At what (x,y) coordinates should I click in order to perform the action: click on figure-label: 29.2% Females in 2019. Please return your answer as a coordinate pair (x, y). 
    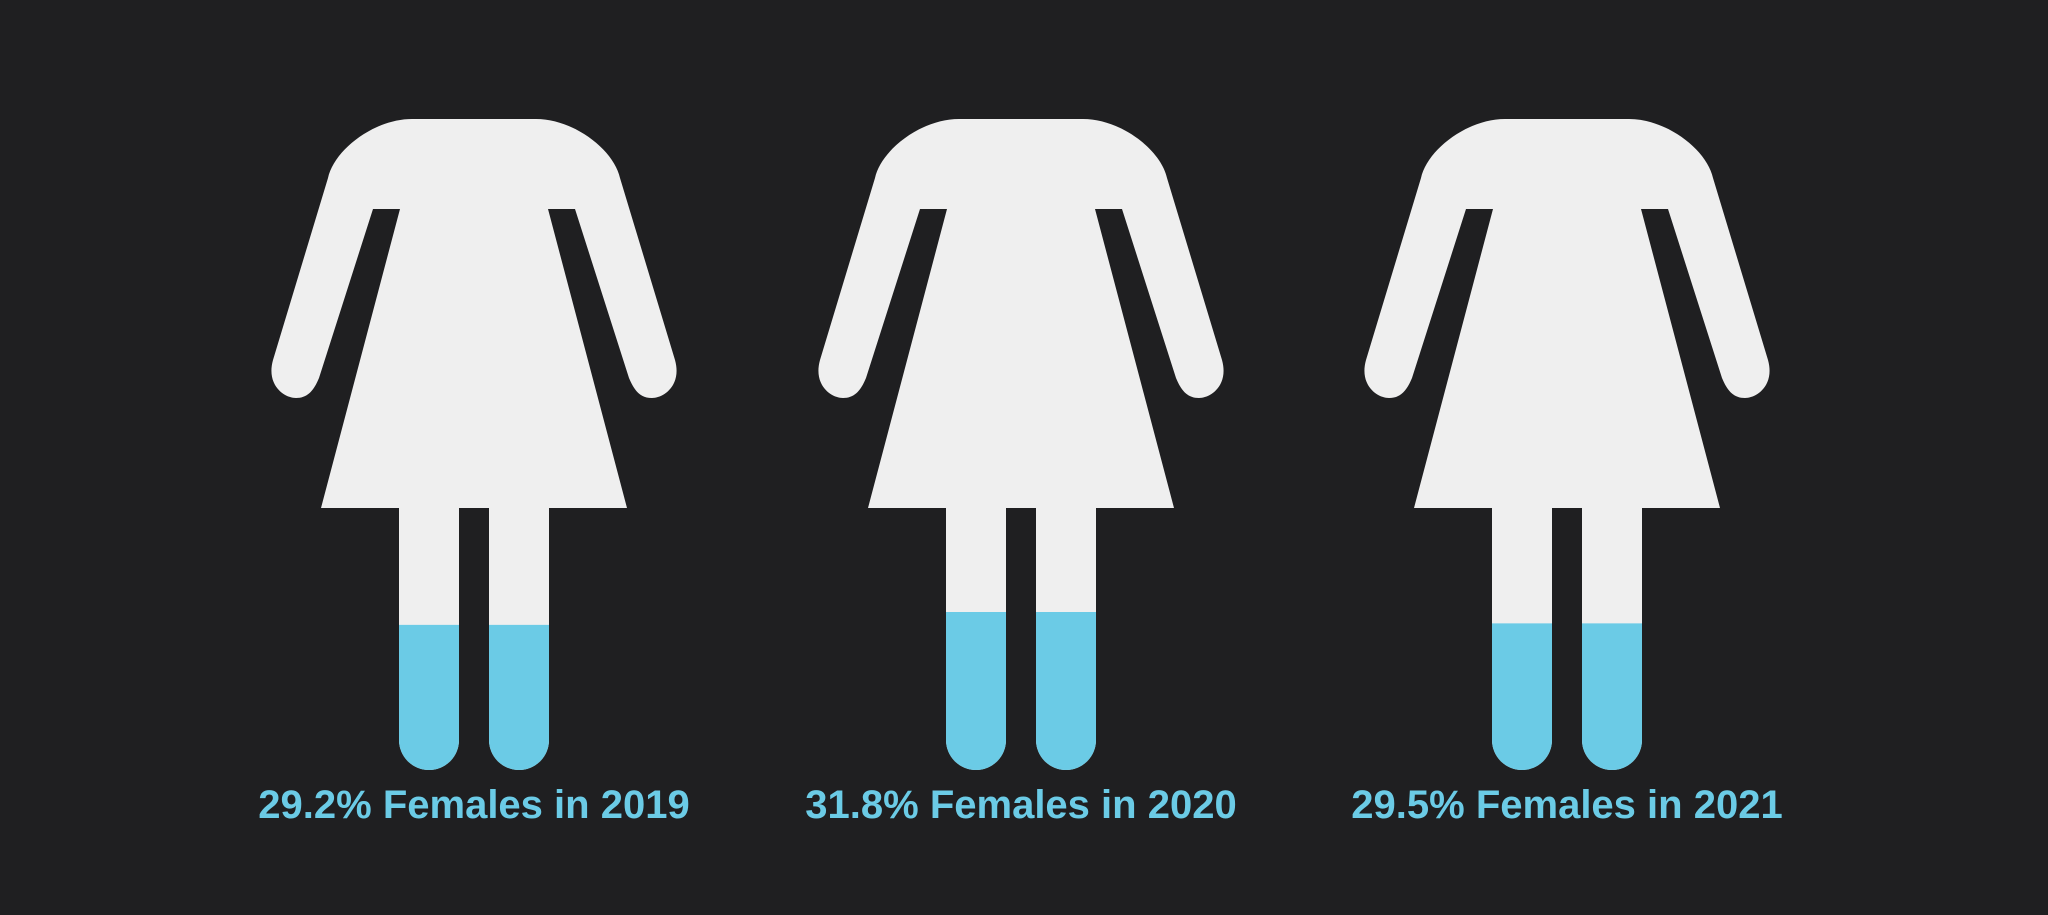
    Looking at the image, I should click on (473, 805).